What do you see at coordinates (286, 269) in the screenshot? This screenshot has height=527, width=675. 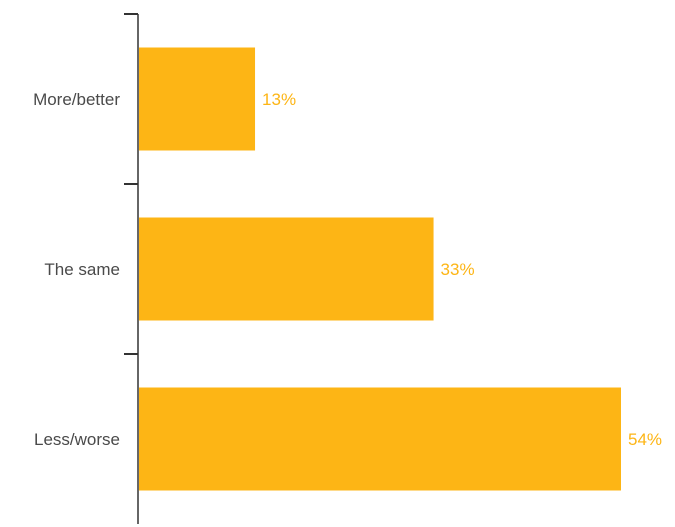 I see `bar-the-same` at bounding box center [286, 269].